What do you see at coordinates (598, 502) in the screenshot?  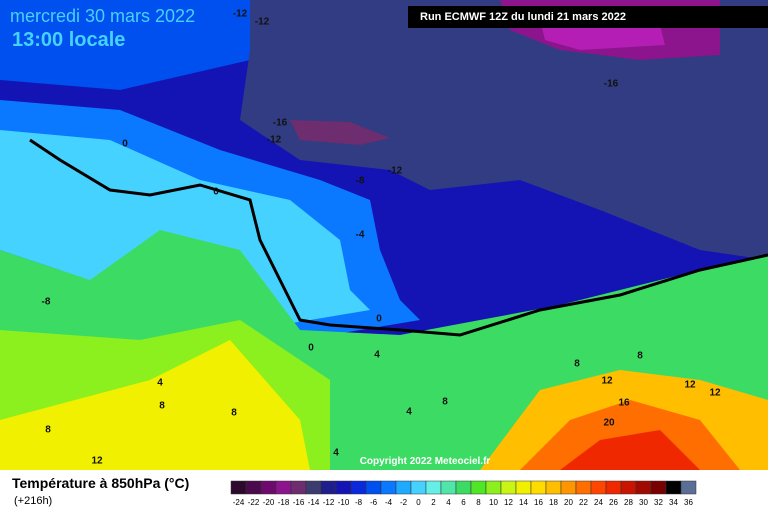 I see `scale-label: 24` at bounding box center [598, 502].